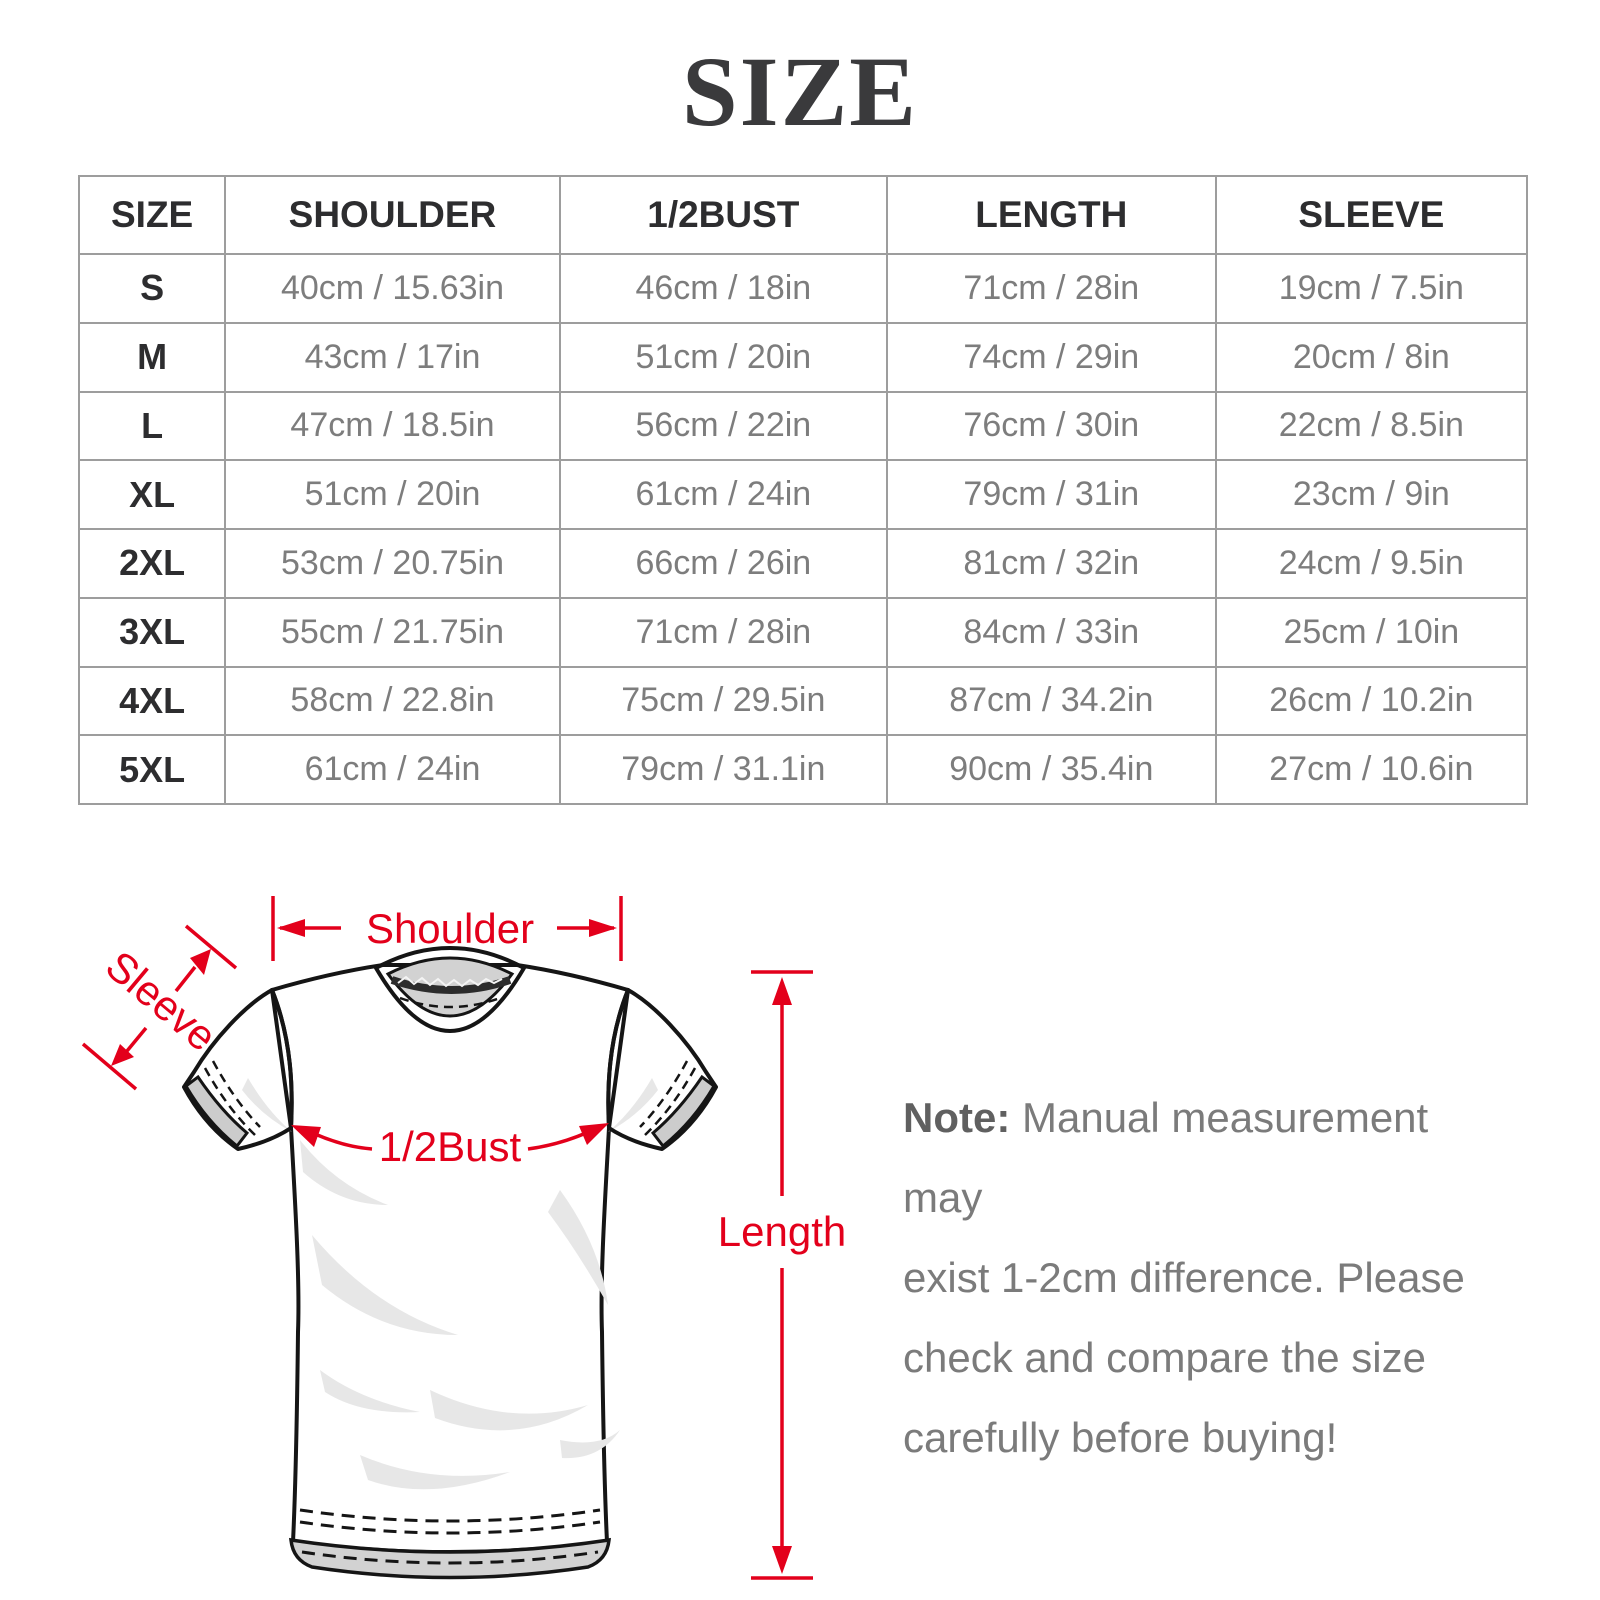 This screenshot has width=1600, height=1600. What do you see at coordinates (152, 288) in the screenshot?
I see `cell-size: S` at bounding box center [152, 288].